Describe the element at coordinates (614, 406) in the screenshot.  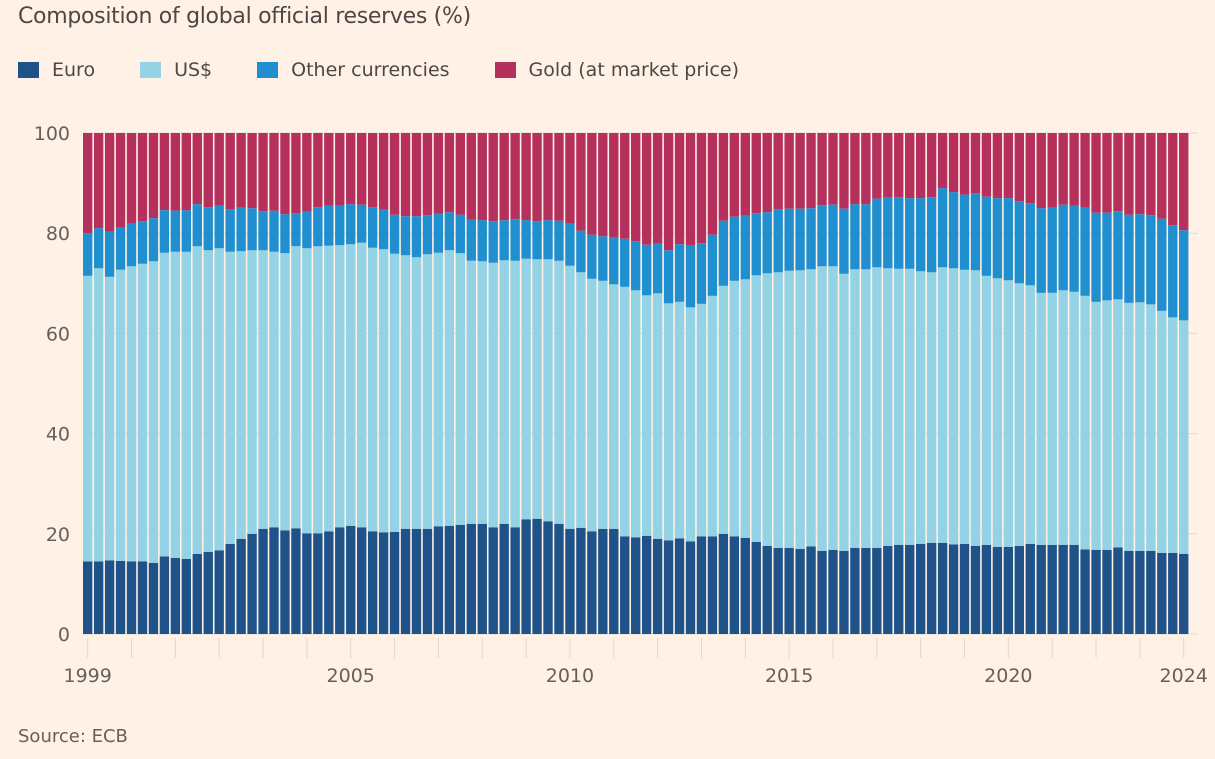
I see `bar-segment-usd-2011Q1` at that location.